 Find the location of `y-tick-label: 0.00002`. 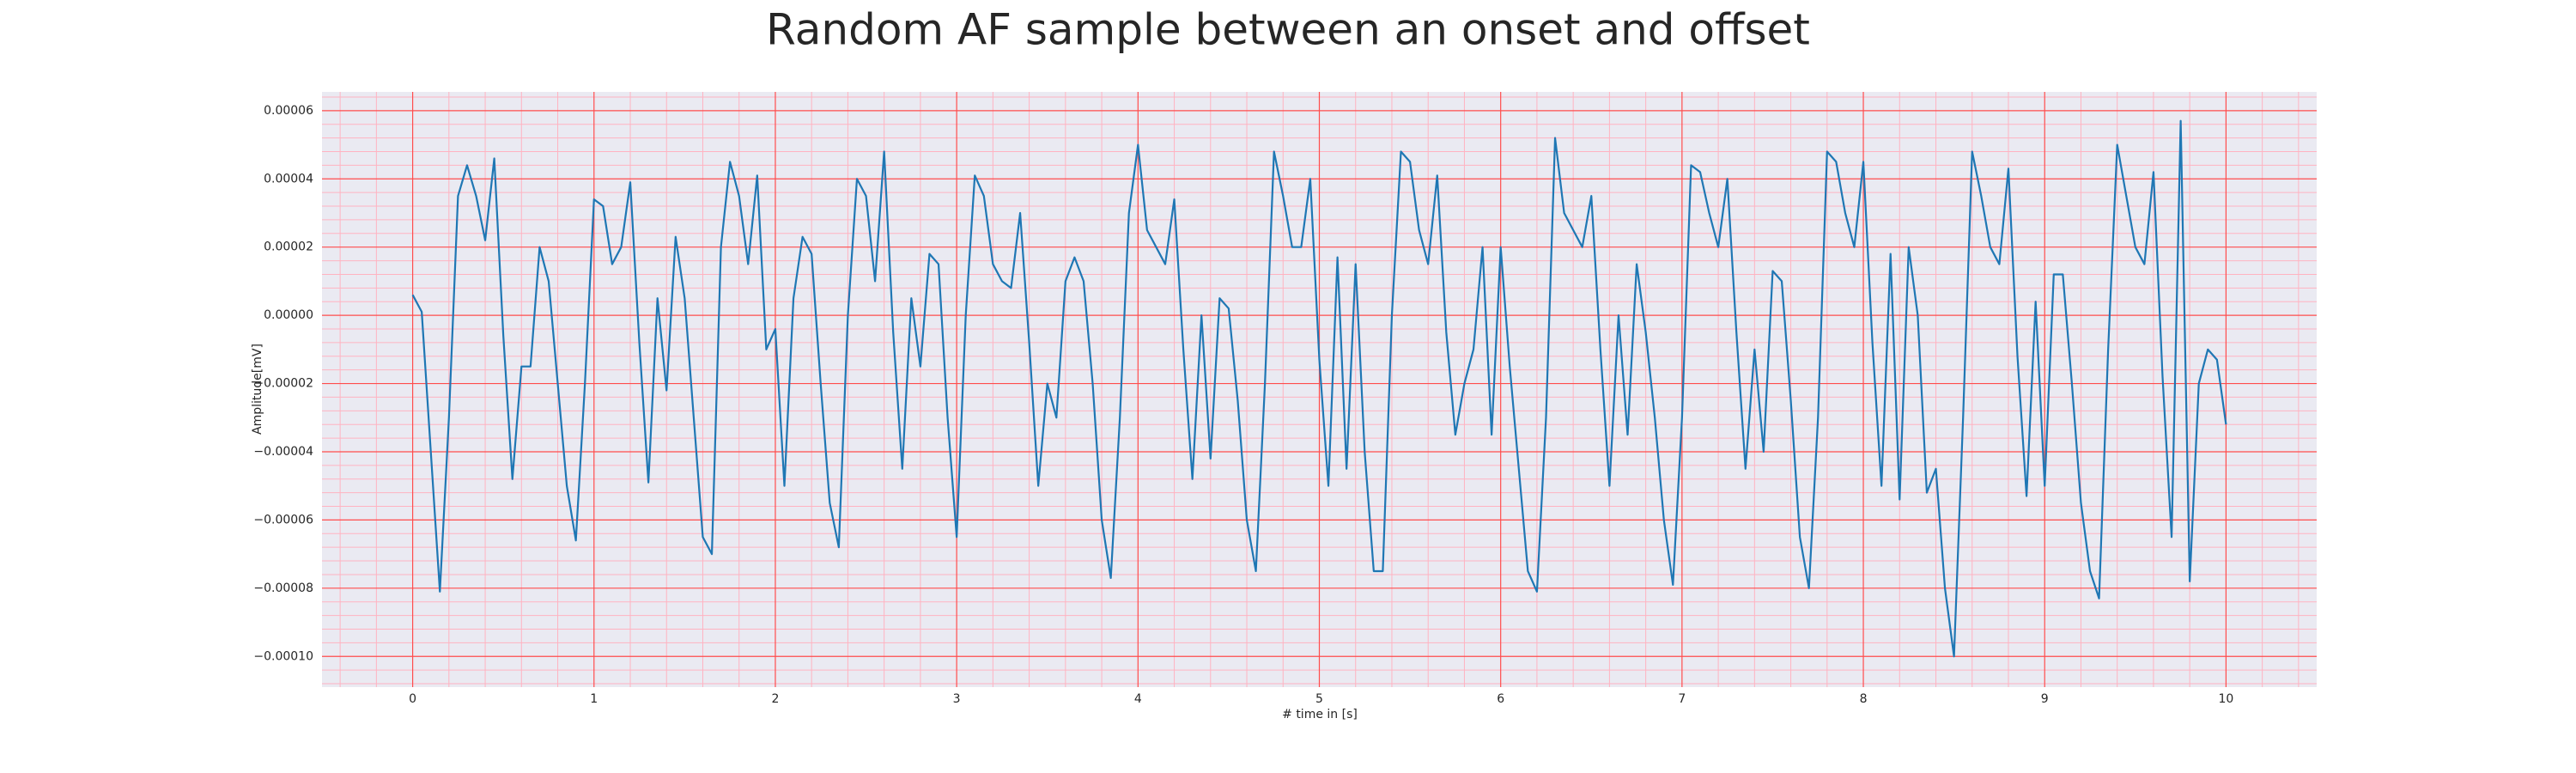

y-tick-label: 0.00002 is located at coordinates (289, 247).